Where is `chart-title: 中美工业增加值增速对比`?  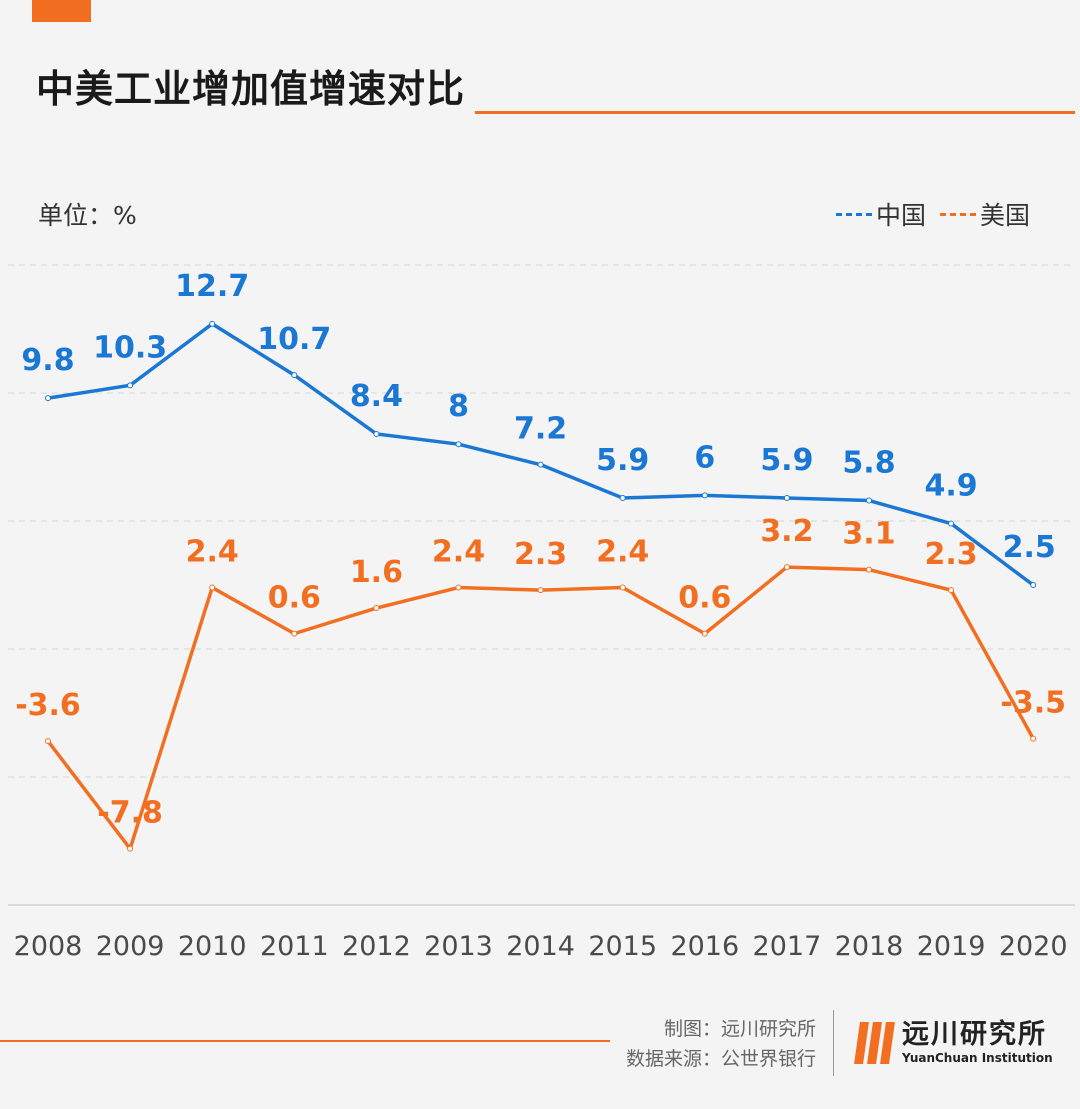 chart-title: 中美工业增加值增速对比 is located at coordinates (251, 89).